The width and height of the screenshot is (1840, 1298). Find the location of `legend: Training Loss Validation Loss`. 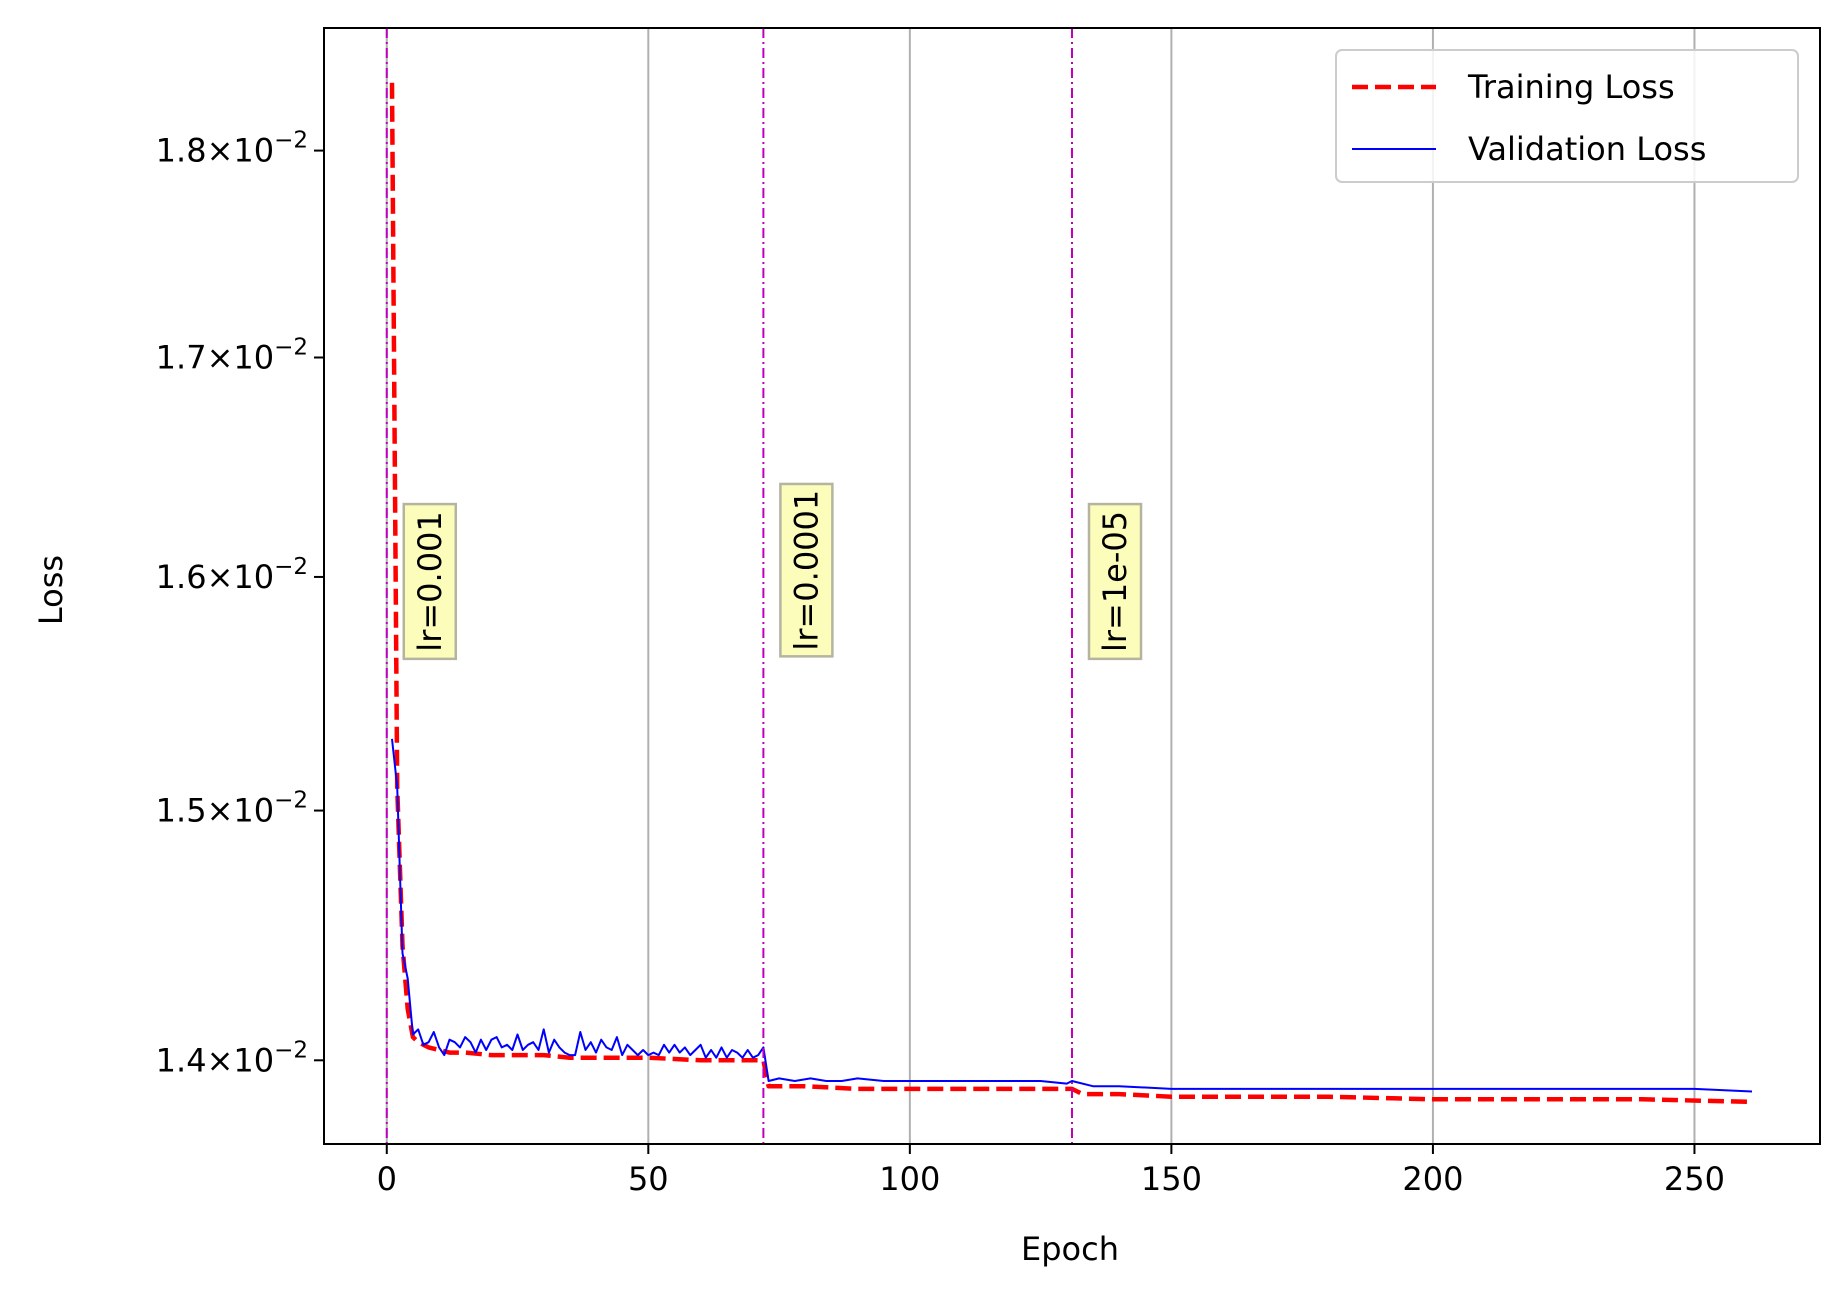

legend: Training Loss Validation Loss is located at coordinates (1567, 116).